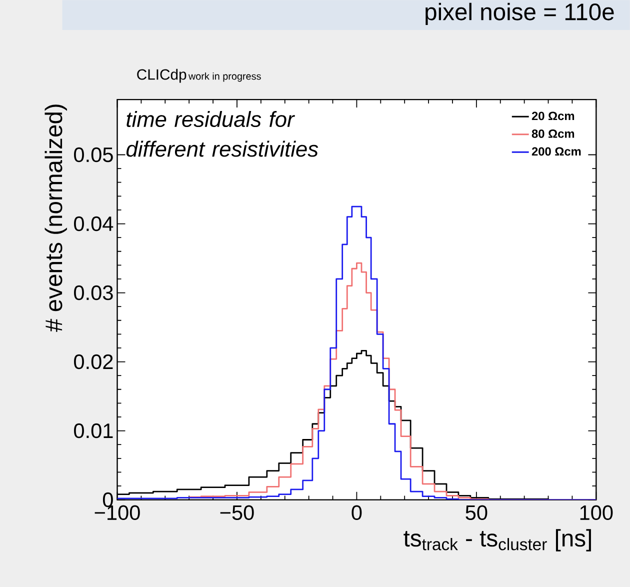  I want to click on chart-subtitle: work in progress, so click(224, 77).